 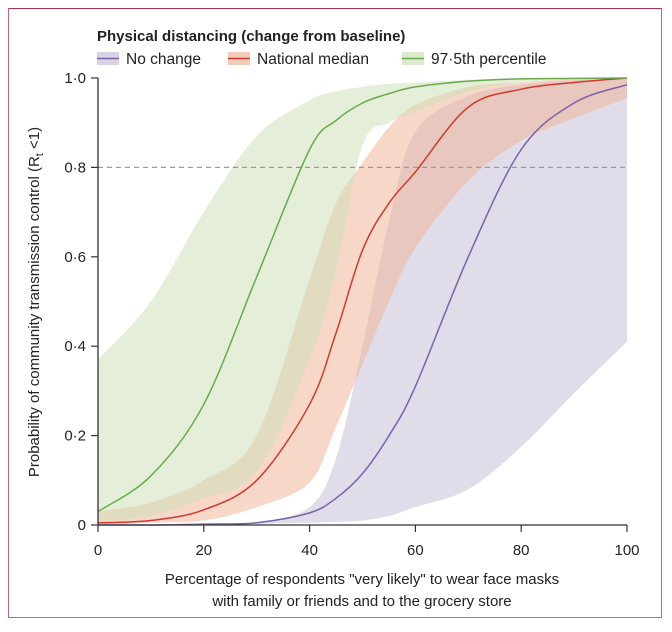 What do you see at coordinates (75, 257) in the screenshot?
I see `y-tick-label: 0·6` at bounding box center [75, 257].